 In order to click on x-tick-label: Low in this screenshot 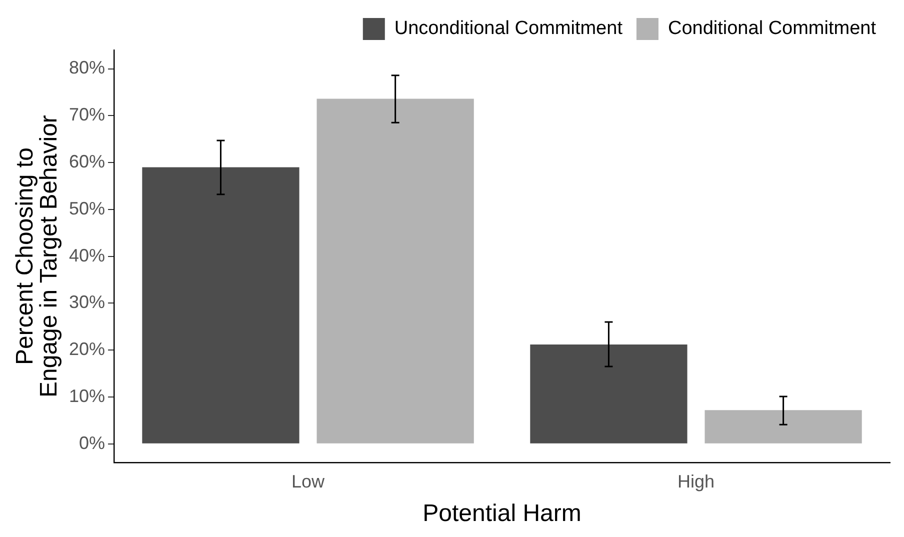, I will do `click(309, 481)`.